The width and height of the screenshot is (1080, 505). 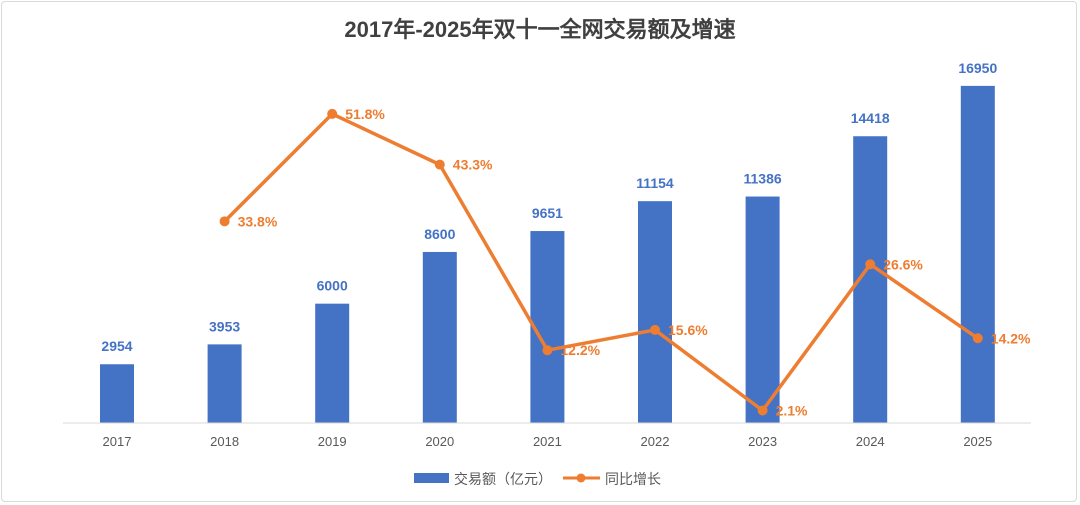 What do you see at coordinates (224, 383) in the screenshot?
I see `bar-2018` at bounding box center [224, 383].